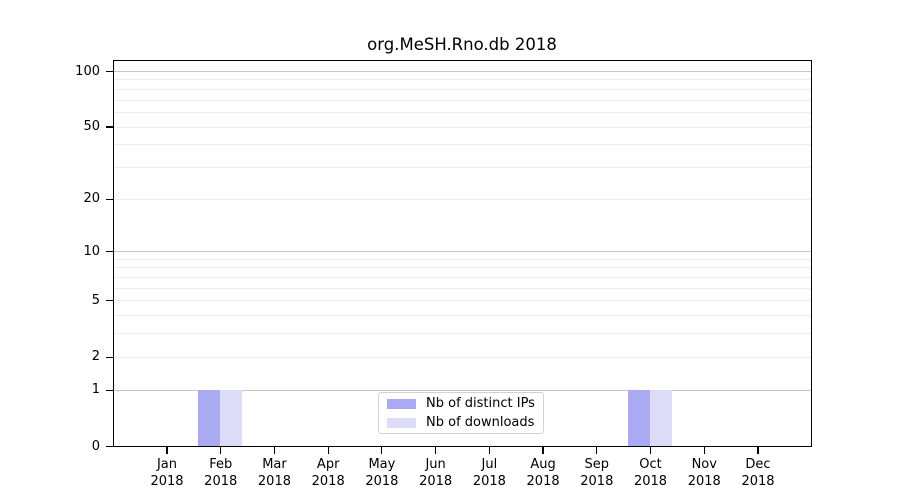 The image size is (900, 500). Describe the element at coordinates (328, 473) in the screenshot. I see `x-tick-label: Apr 2018` at that location.